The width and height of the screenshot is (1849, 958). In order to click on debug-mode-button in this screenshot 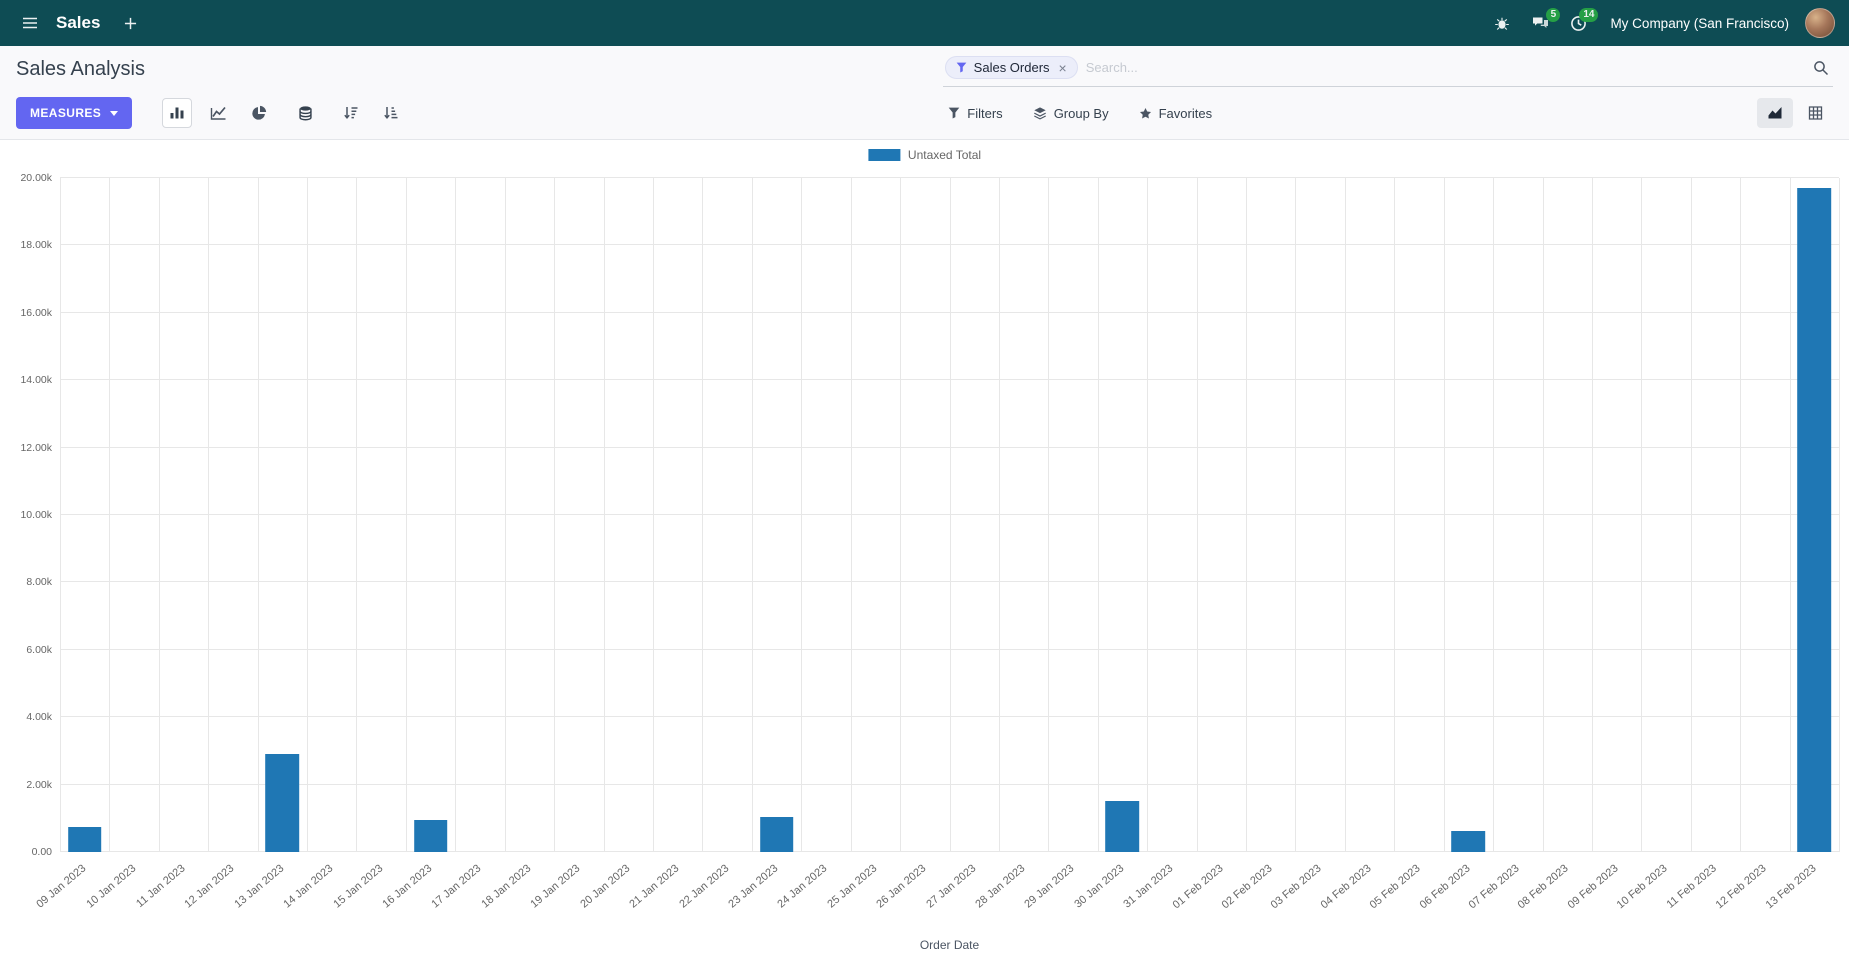, I will do `click(1502, 23)`.